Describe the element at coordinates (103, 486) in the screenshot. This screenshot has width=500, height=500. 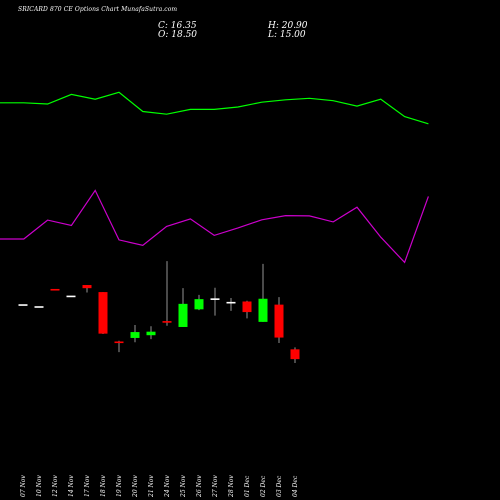
I see `x-tick-label: 18 Nov` at that location.